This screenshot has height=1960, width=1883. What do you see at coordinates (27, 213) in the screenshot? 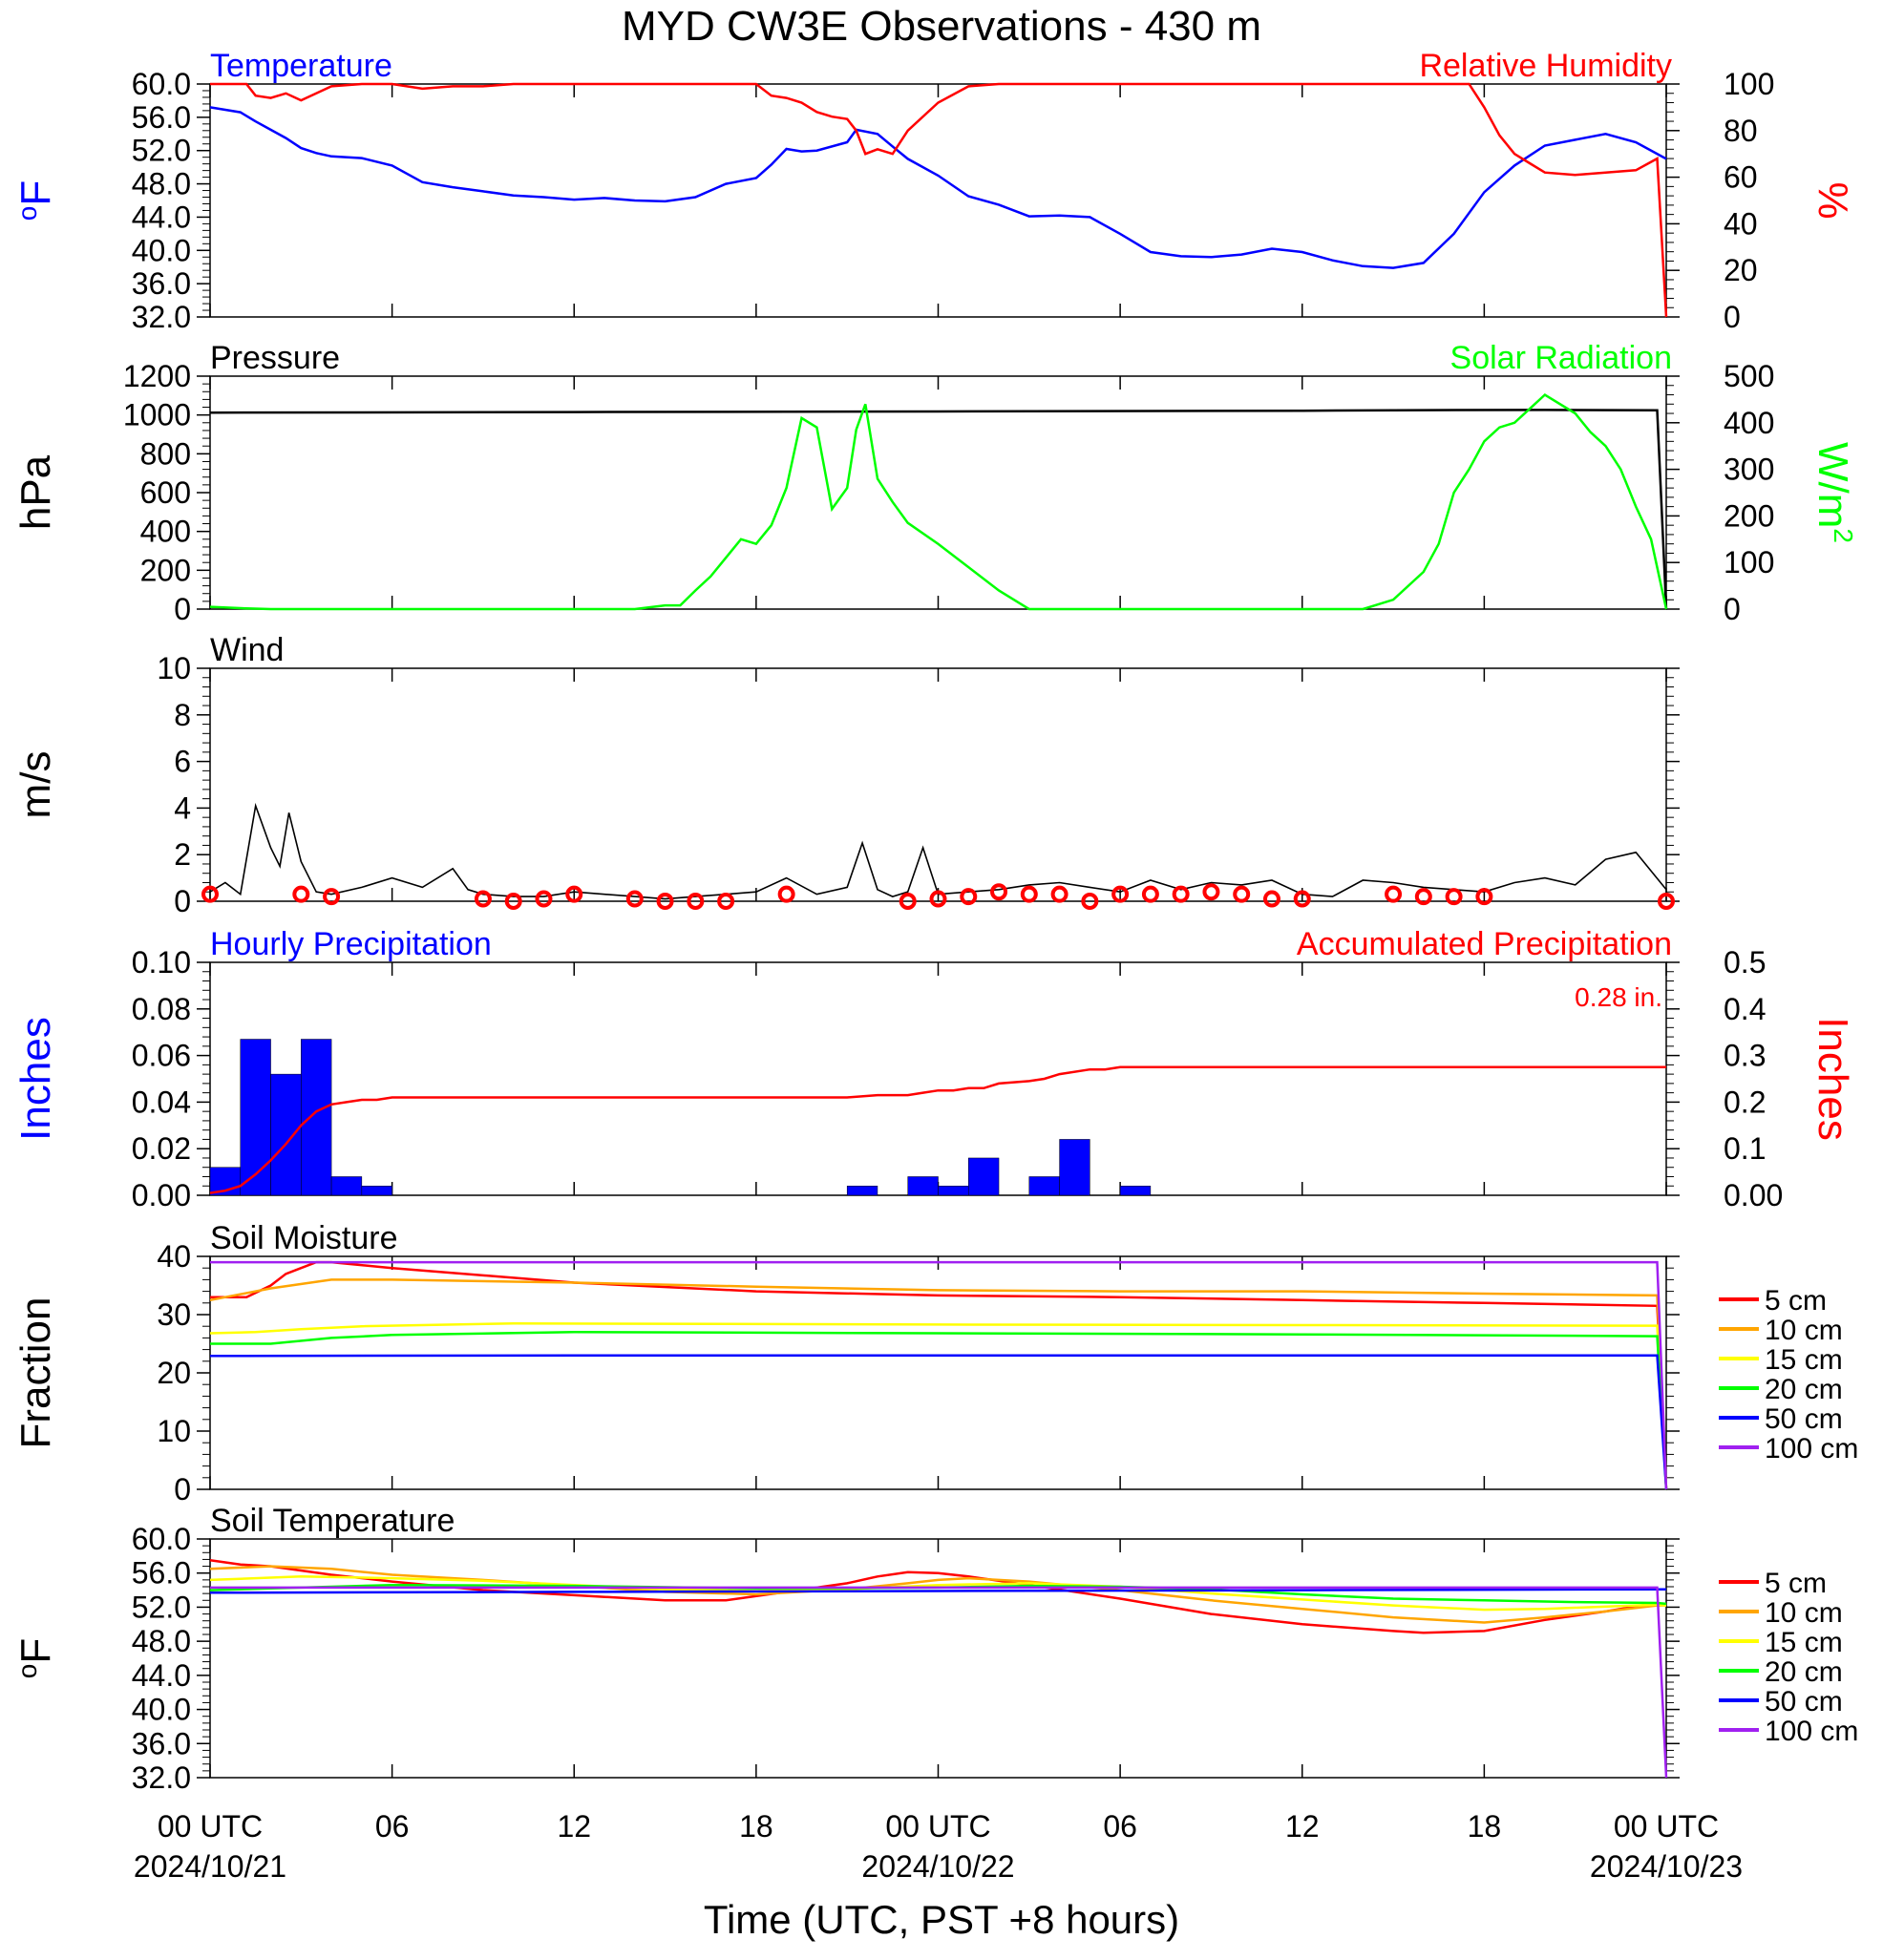
I see `degree-sign: o` at bounding box center [27, 213].